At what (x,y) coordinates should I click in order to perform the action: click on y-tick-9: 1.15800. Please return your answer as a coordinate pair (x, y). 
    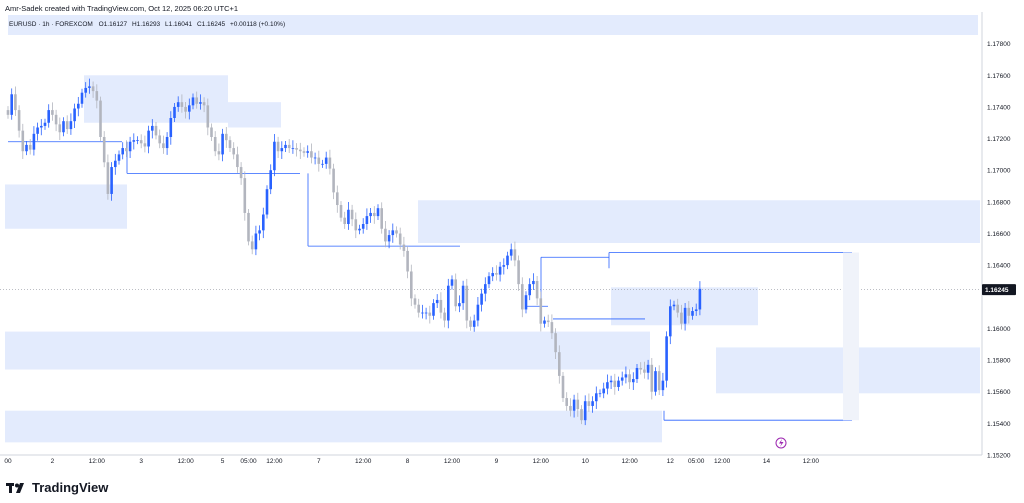
    Looking at the image, I should click on (999, 361).